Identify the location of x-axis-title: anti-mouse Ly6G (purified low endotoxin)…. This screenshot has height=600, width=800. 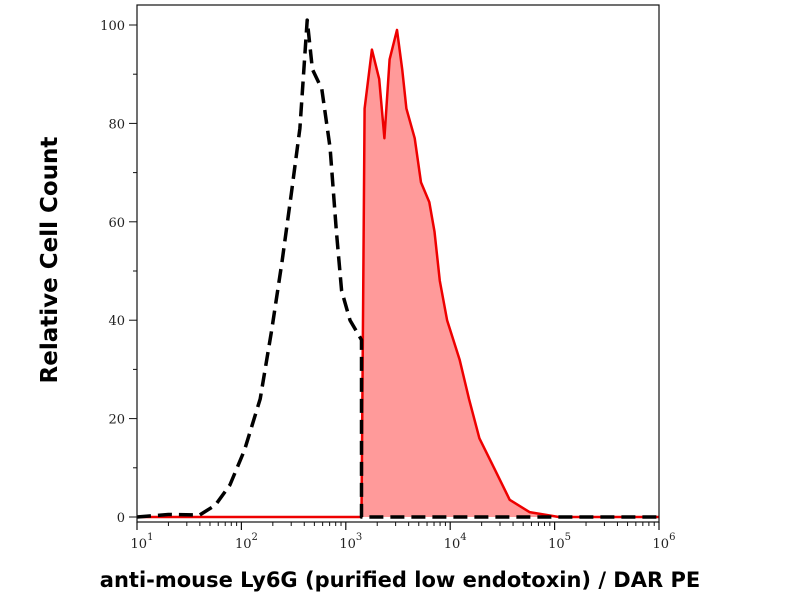
(400, 580).